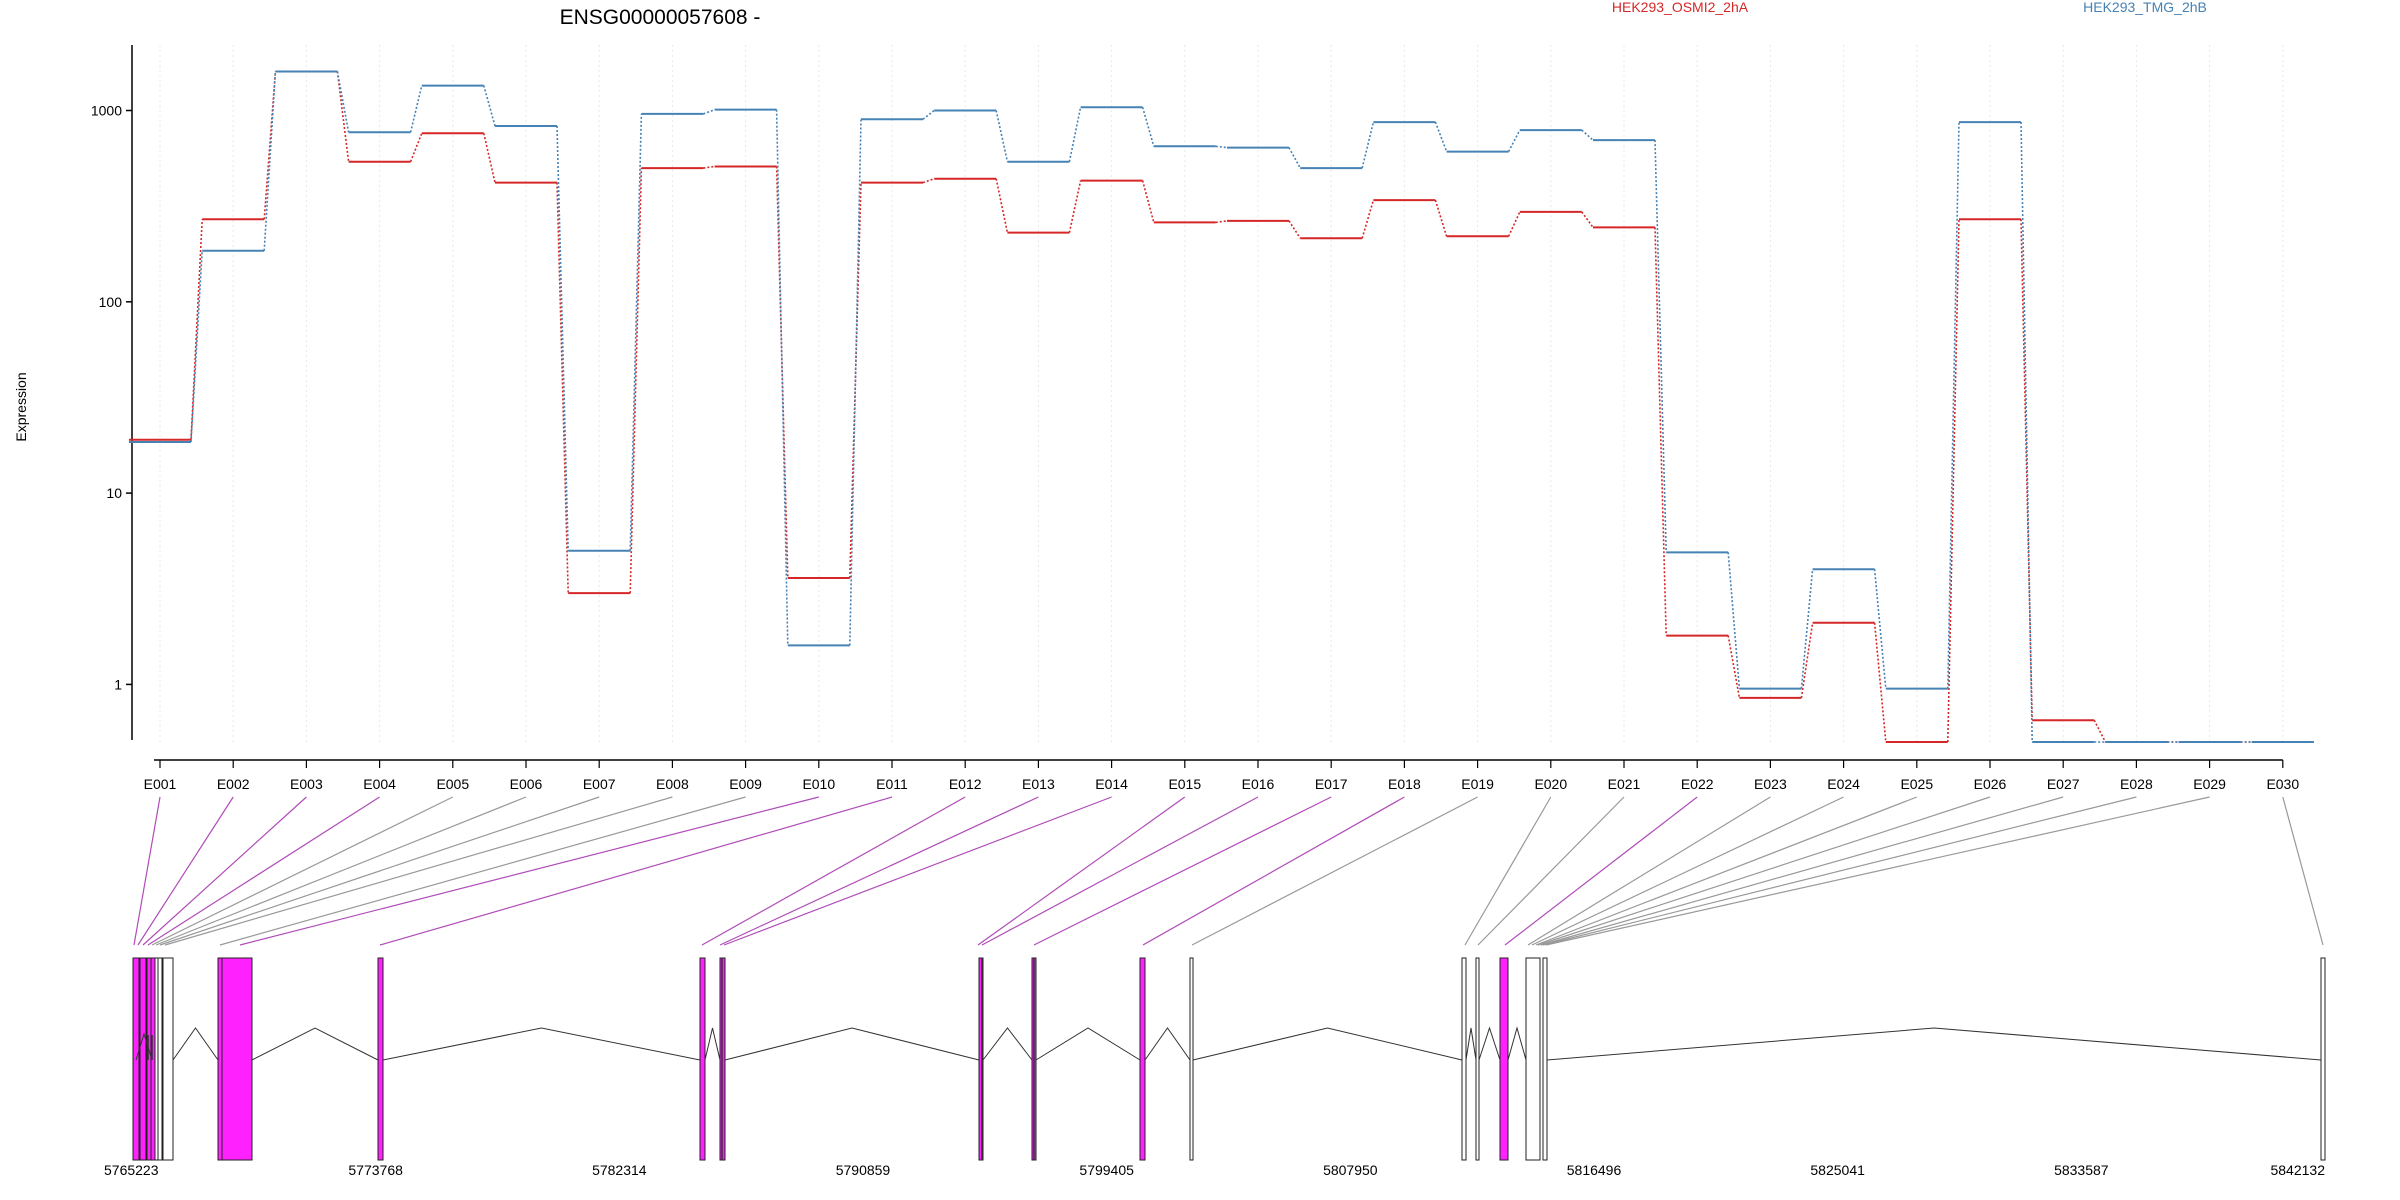 The width and height of the screenshot is (2400, 1200). Describe the element at coordinates (965, 784) in the screenshot. I see `x-tick-label: E012` at that location.